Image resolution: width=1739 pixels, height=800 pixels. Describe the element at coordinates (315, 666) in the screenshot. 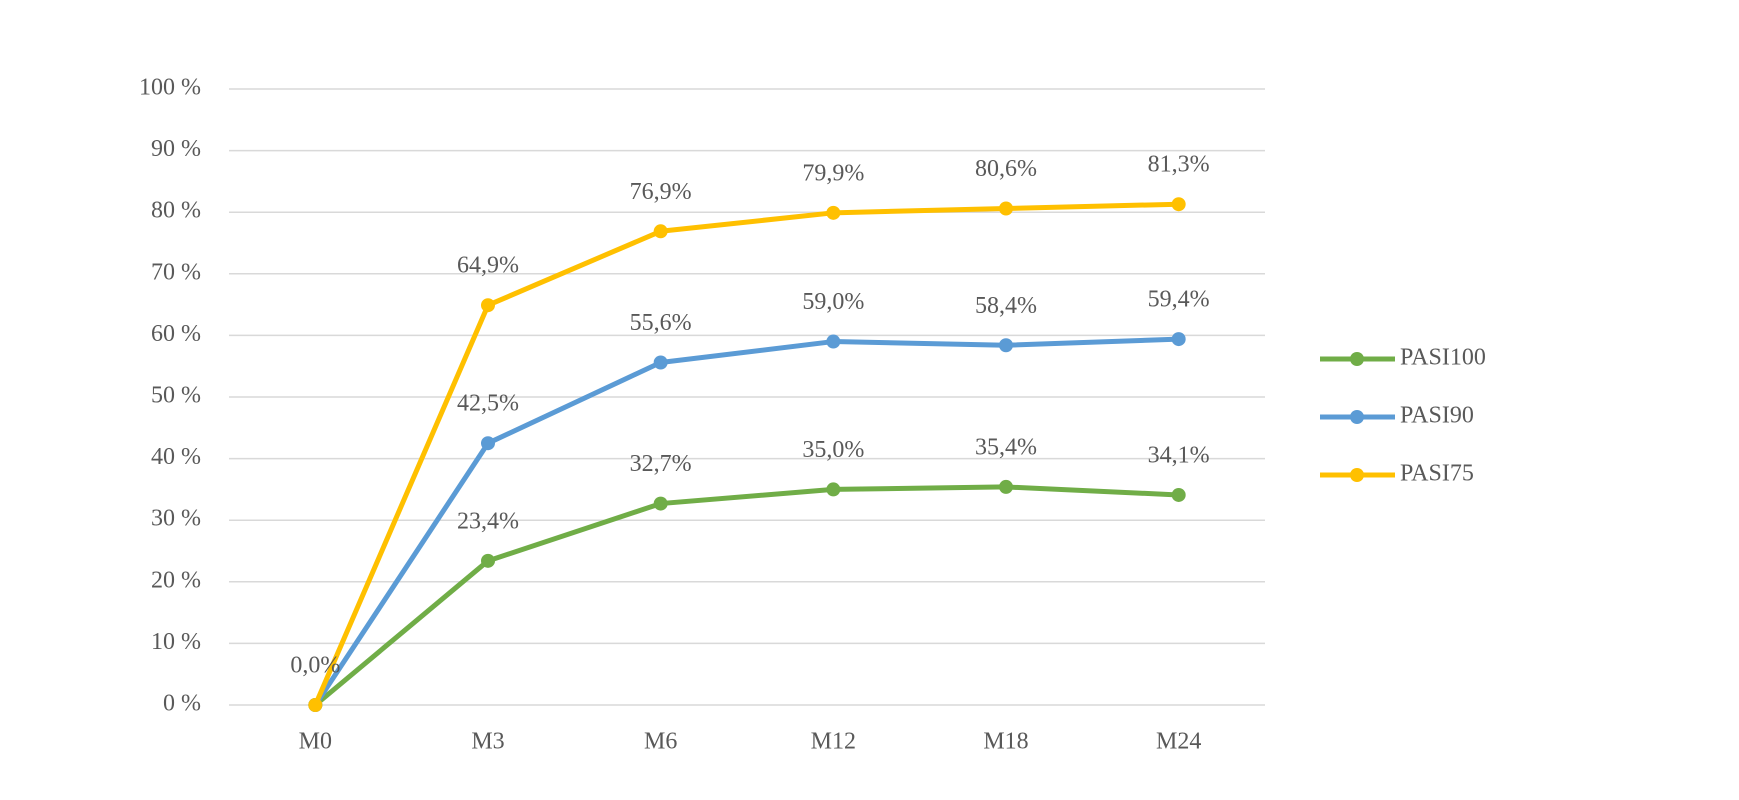

I see `data-label: 0,0%` at that location.